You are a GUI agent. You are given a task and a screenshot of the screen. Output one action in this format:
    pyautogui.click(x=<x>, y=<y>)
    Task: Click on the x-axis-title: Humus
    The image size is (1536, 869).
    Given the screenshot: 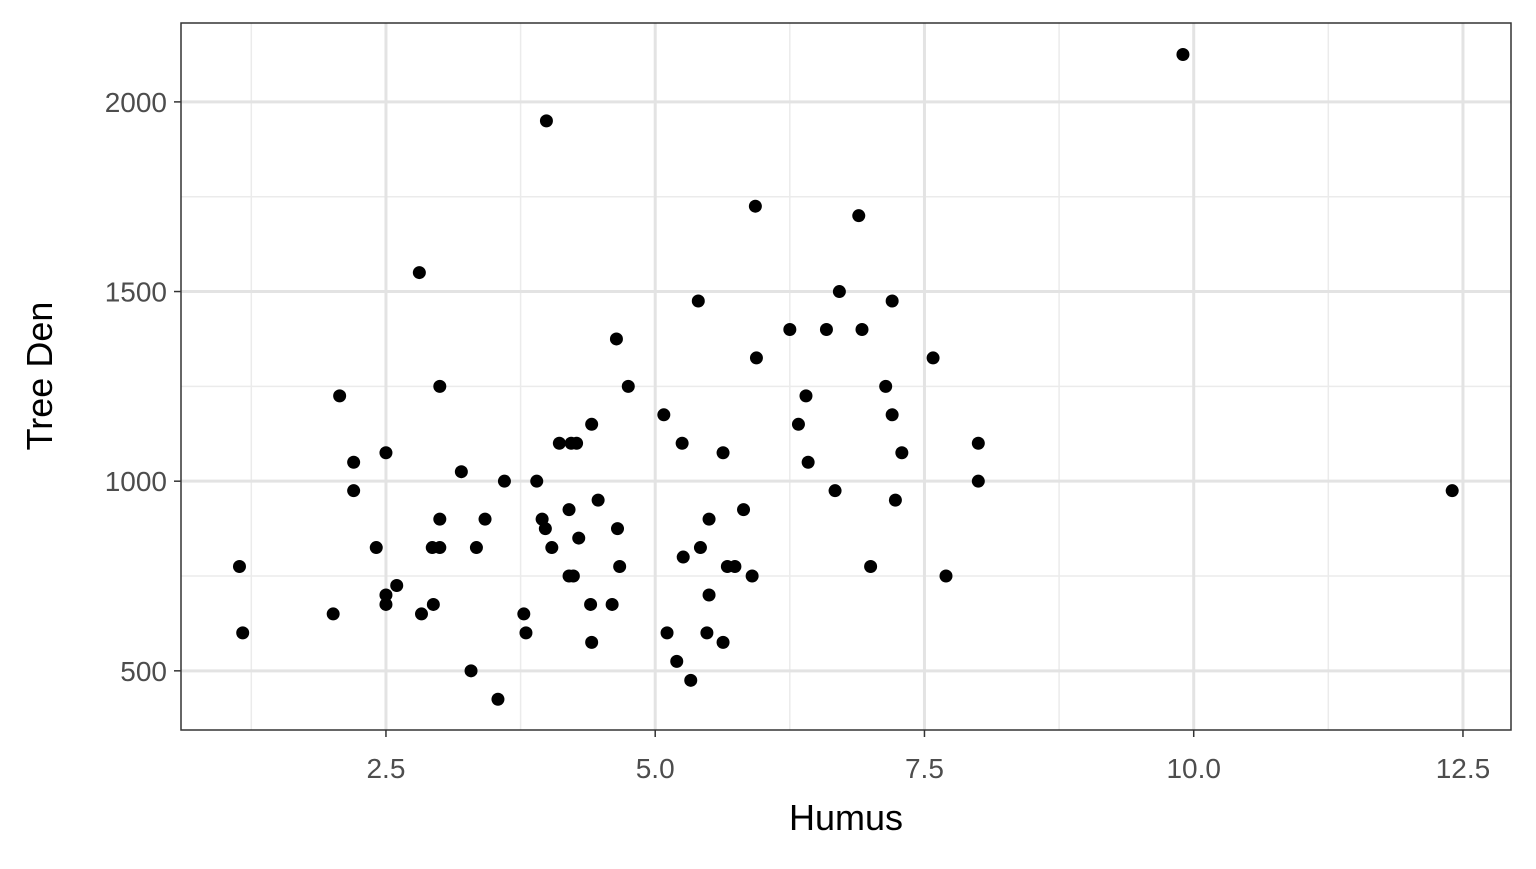 What is the action you would take?
    pyautogui.click(x=846, y=817)
    